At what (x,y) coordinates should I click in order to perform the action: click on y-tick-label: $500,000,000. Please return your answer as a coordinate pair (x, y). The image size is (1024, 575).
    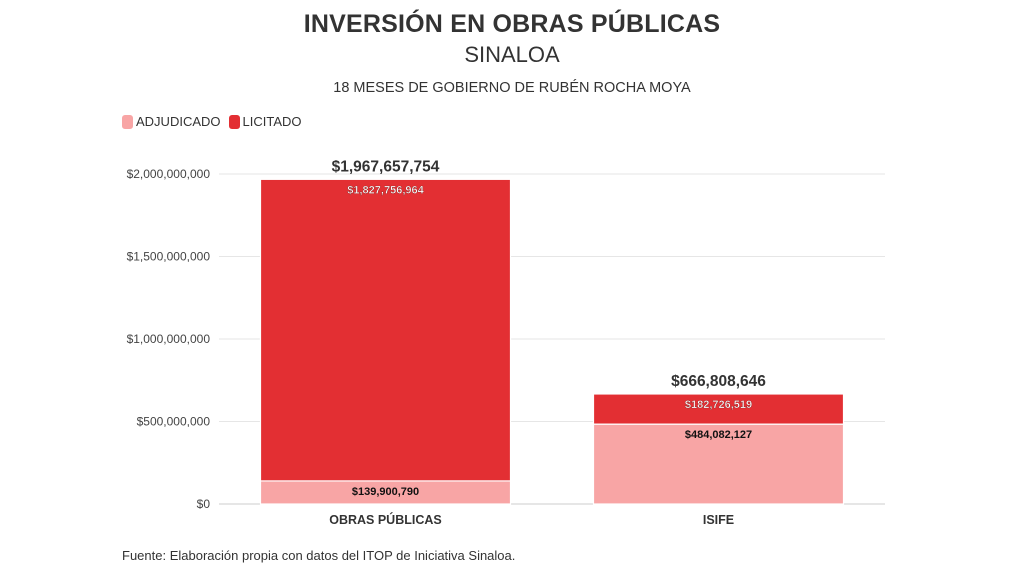
    Looking at the image, I should click on (174, 422).